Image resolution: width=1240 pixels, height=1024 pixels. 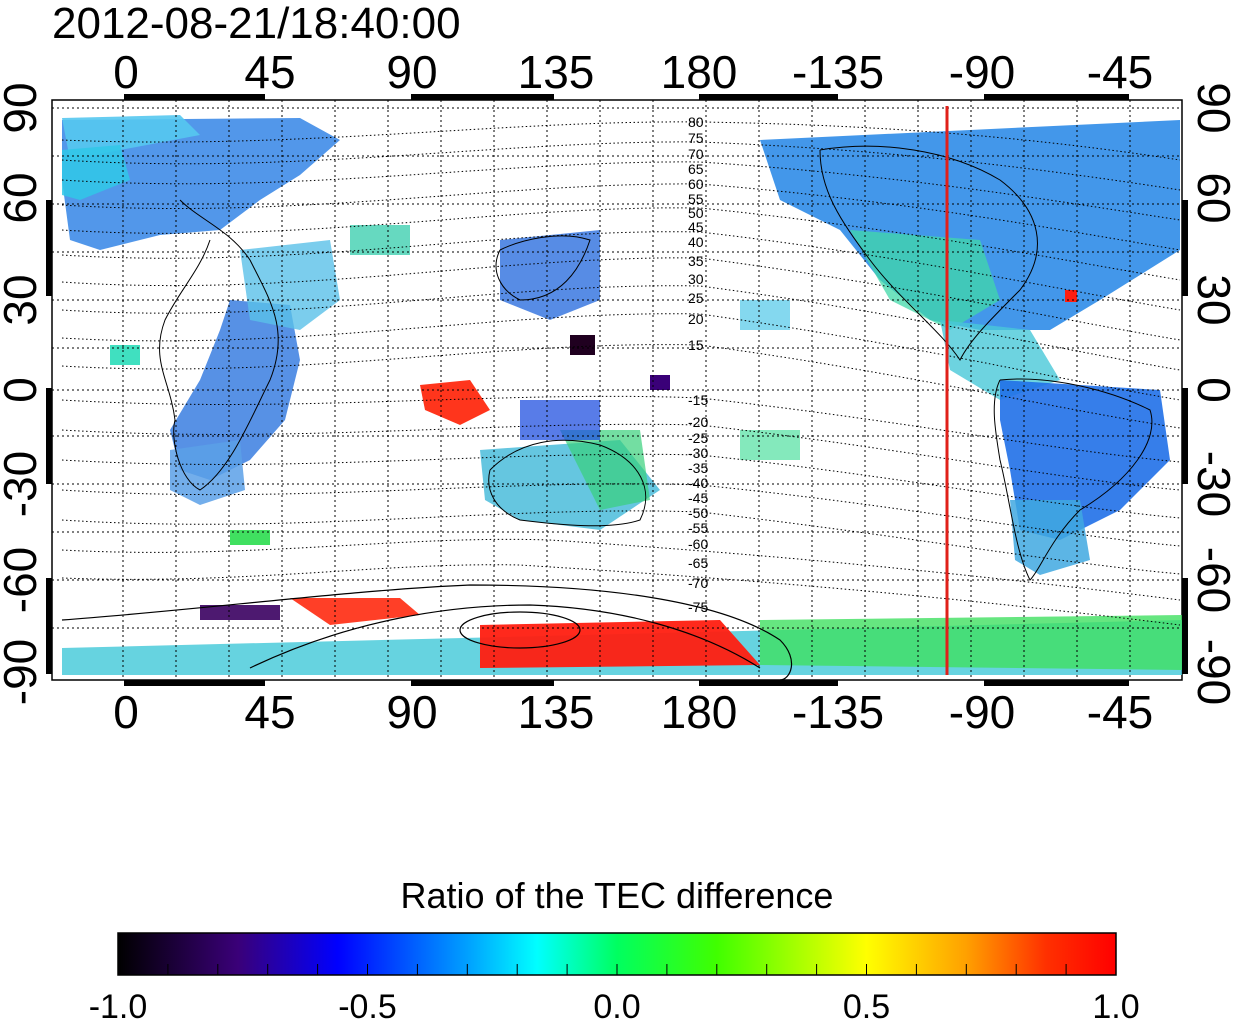 I want to click on data-region-southern-africa, so click(x=207, y=472).